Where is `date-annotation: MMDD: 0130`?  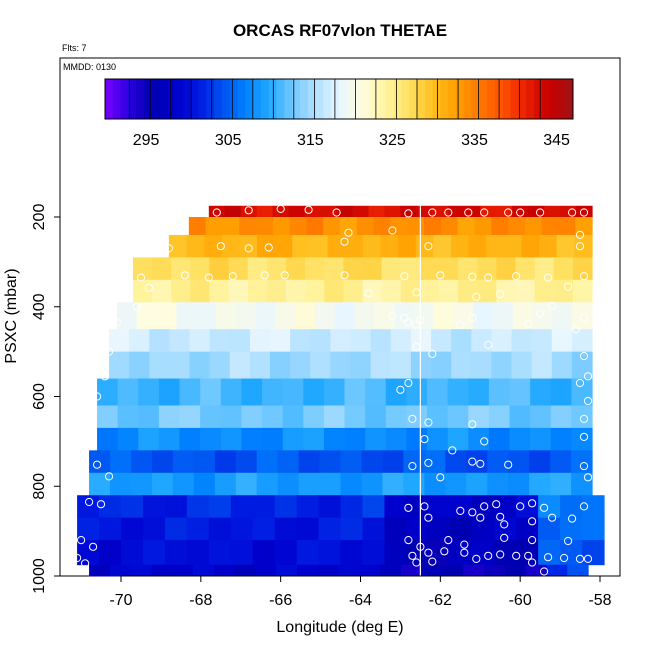 date-annotation: MMDD: 0130 is located at coordinates (89, 67).